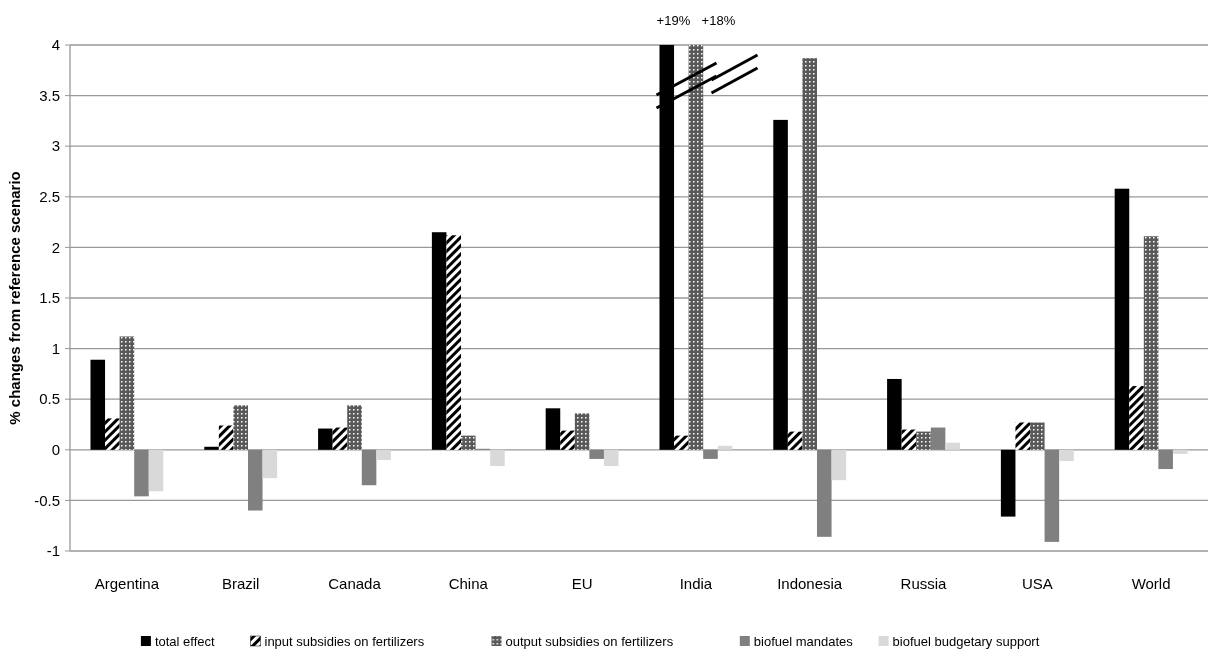 The image size is (1216, 658). What do you see at coordinates (55, 450) in the screenshot?
I see `y-tick-label: 0` at bounding box center [55, 450].